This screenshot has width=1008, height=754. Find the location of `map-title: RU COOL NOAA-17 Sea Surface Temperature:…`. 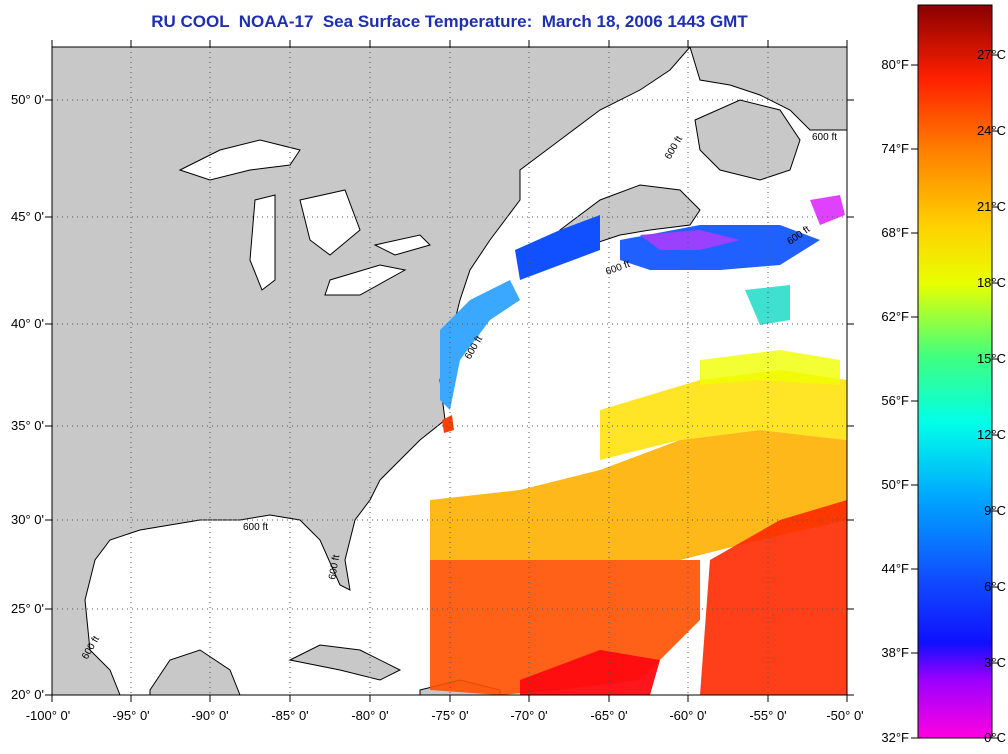

map-title: RU COOL NOAA-17 Sea Surface Temperature:… is located at coordinates (449, 21).